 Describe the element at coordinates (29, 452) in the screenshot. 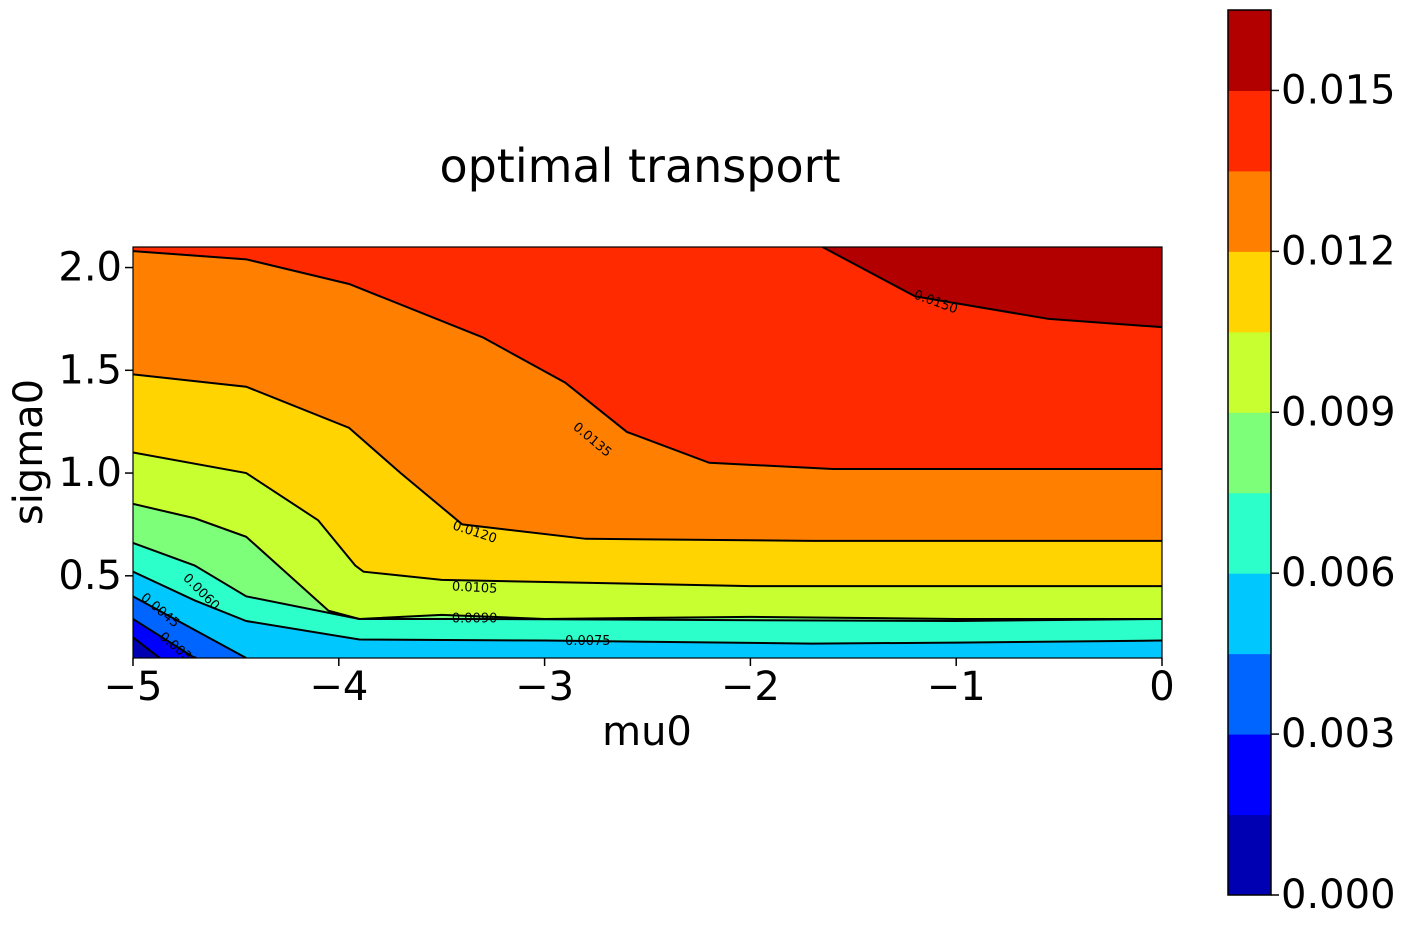

I see `y-axis-label: sigma0` at that location.